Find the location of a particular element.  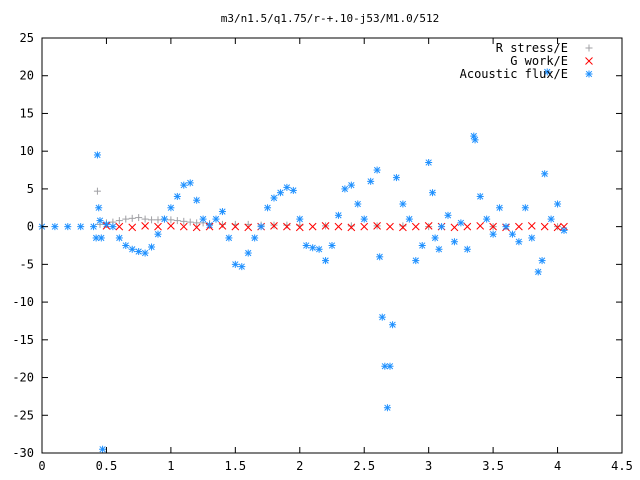

x-tick-label: 0 is located at coordinates (41, 466).